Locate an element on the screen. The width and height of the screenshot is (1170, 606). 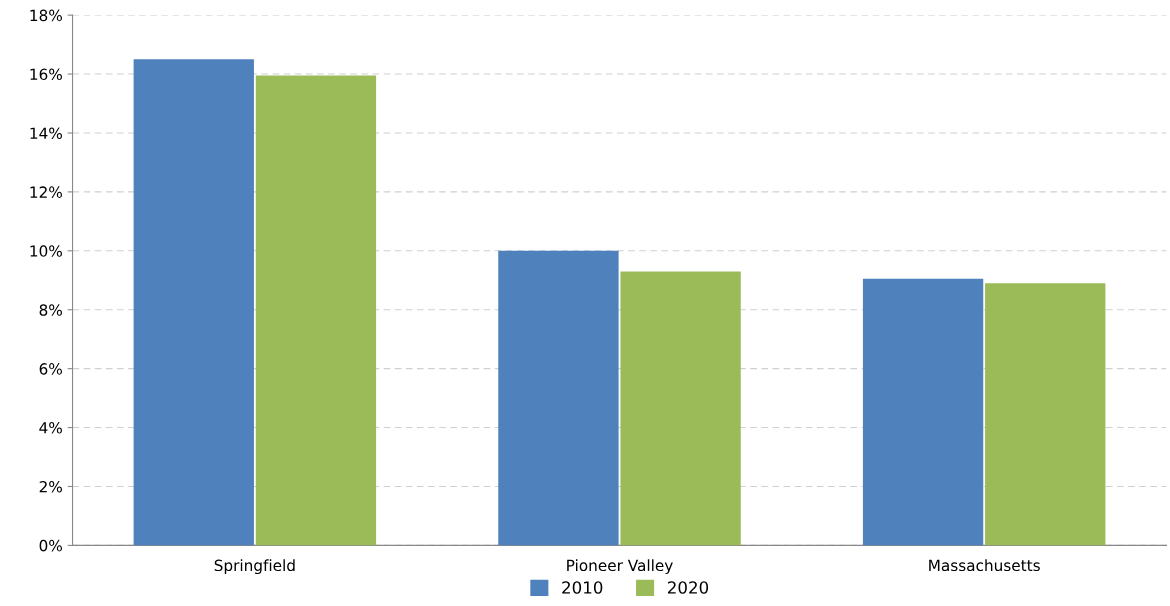
y-tick-label: 2% is located at coordinates (50, 486).